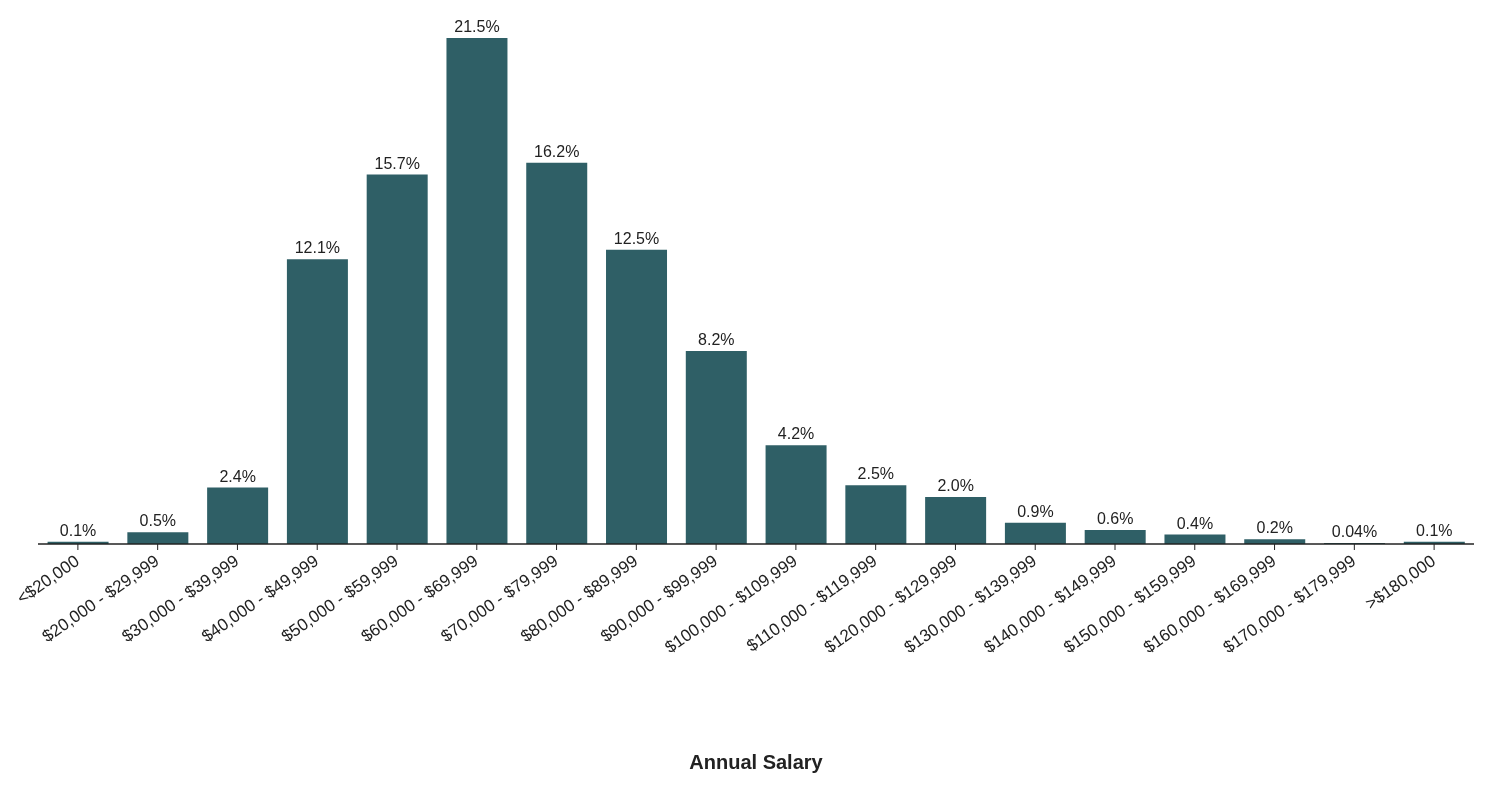  Describe the element at coordinates (1354, 532) in the screenshot. I see `data-label: 0.04%` at that location.